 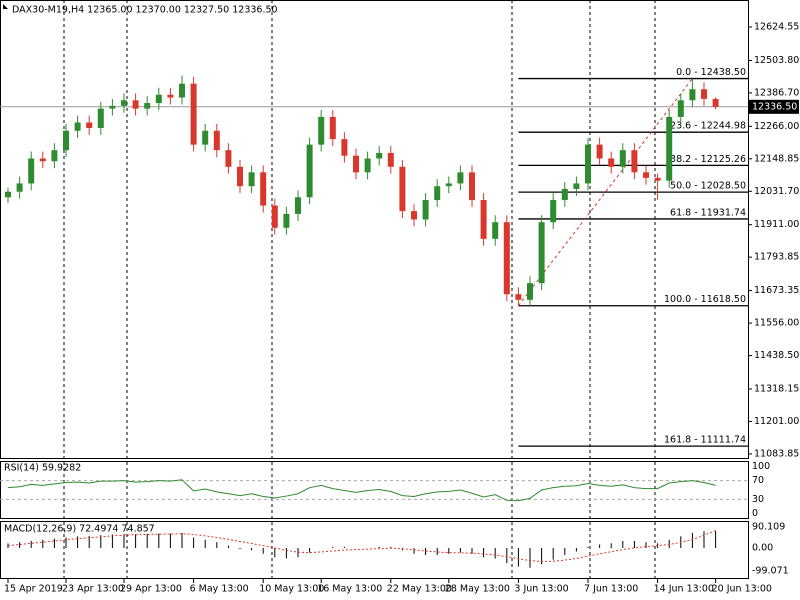 What do you see at coordinates (708, 126) in the screenshot?
I see `fib-label: 23.6 - 12244.98` at bounding box center [708, 126].